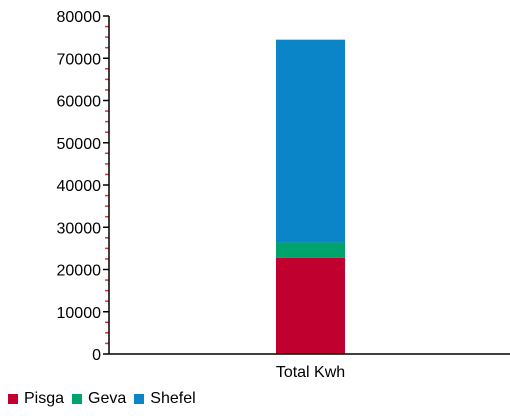 The height and width of the screenshot is (416, 510). I want to click on x-category-label: Total Kwh, so click(310, 372).